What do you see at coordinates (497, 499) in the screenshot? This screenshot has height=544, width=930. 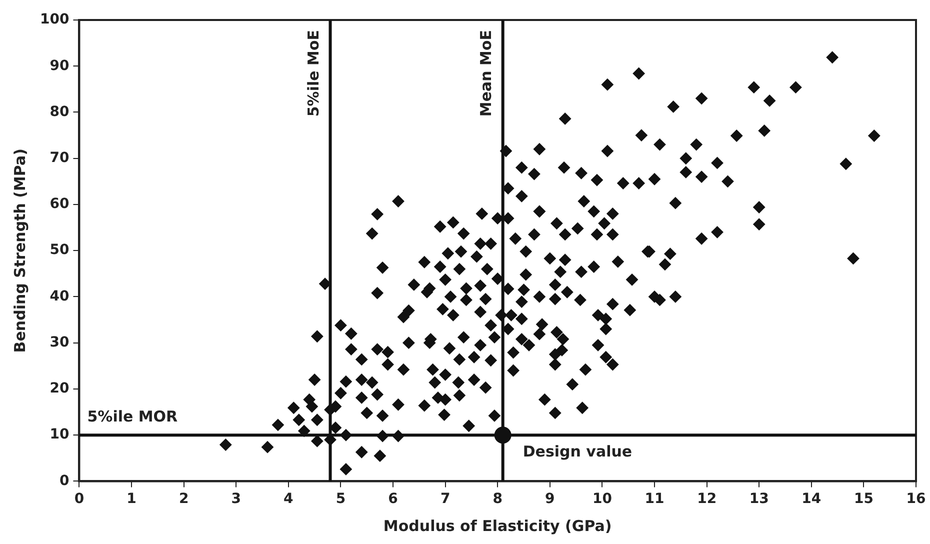 I see `x-tick-label: 8` at bounding box center [497, 499].